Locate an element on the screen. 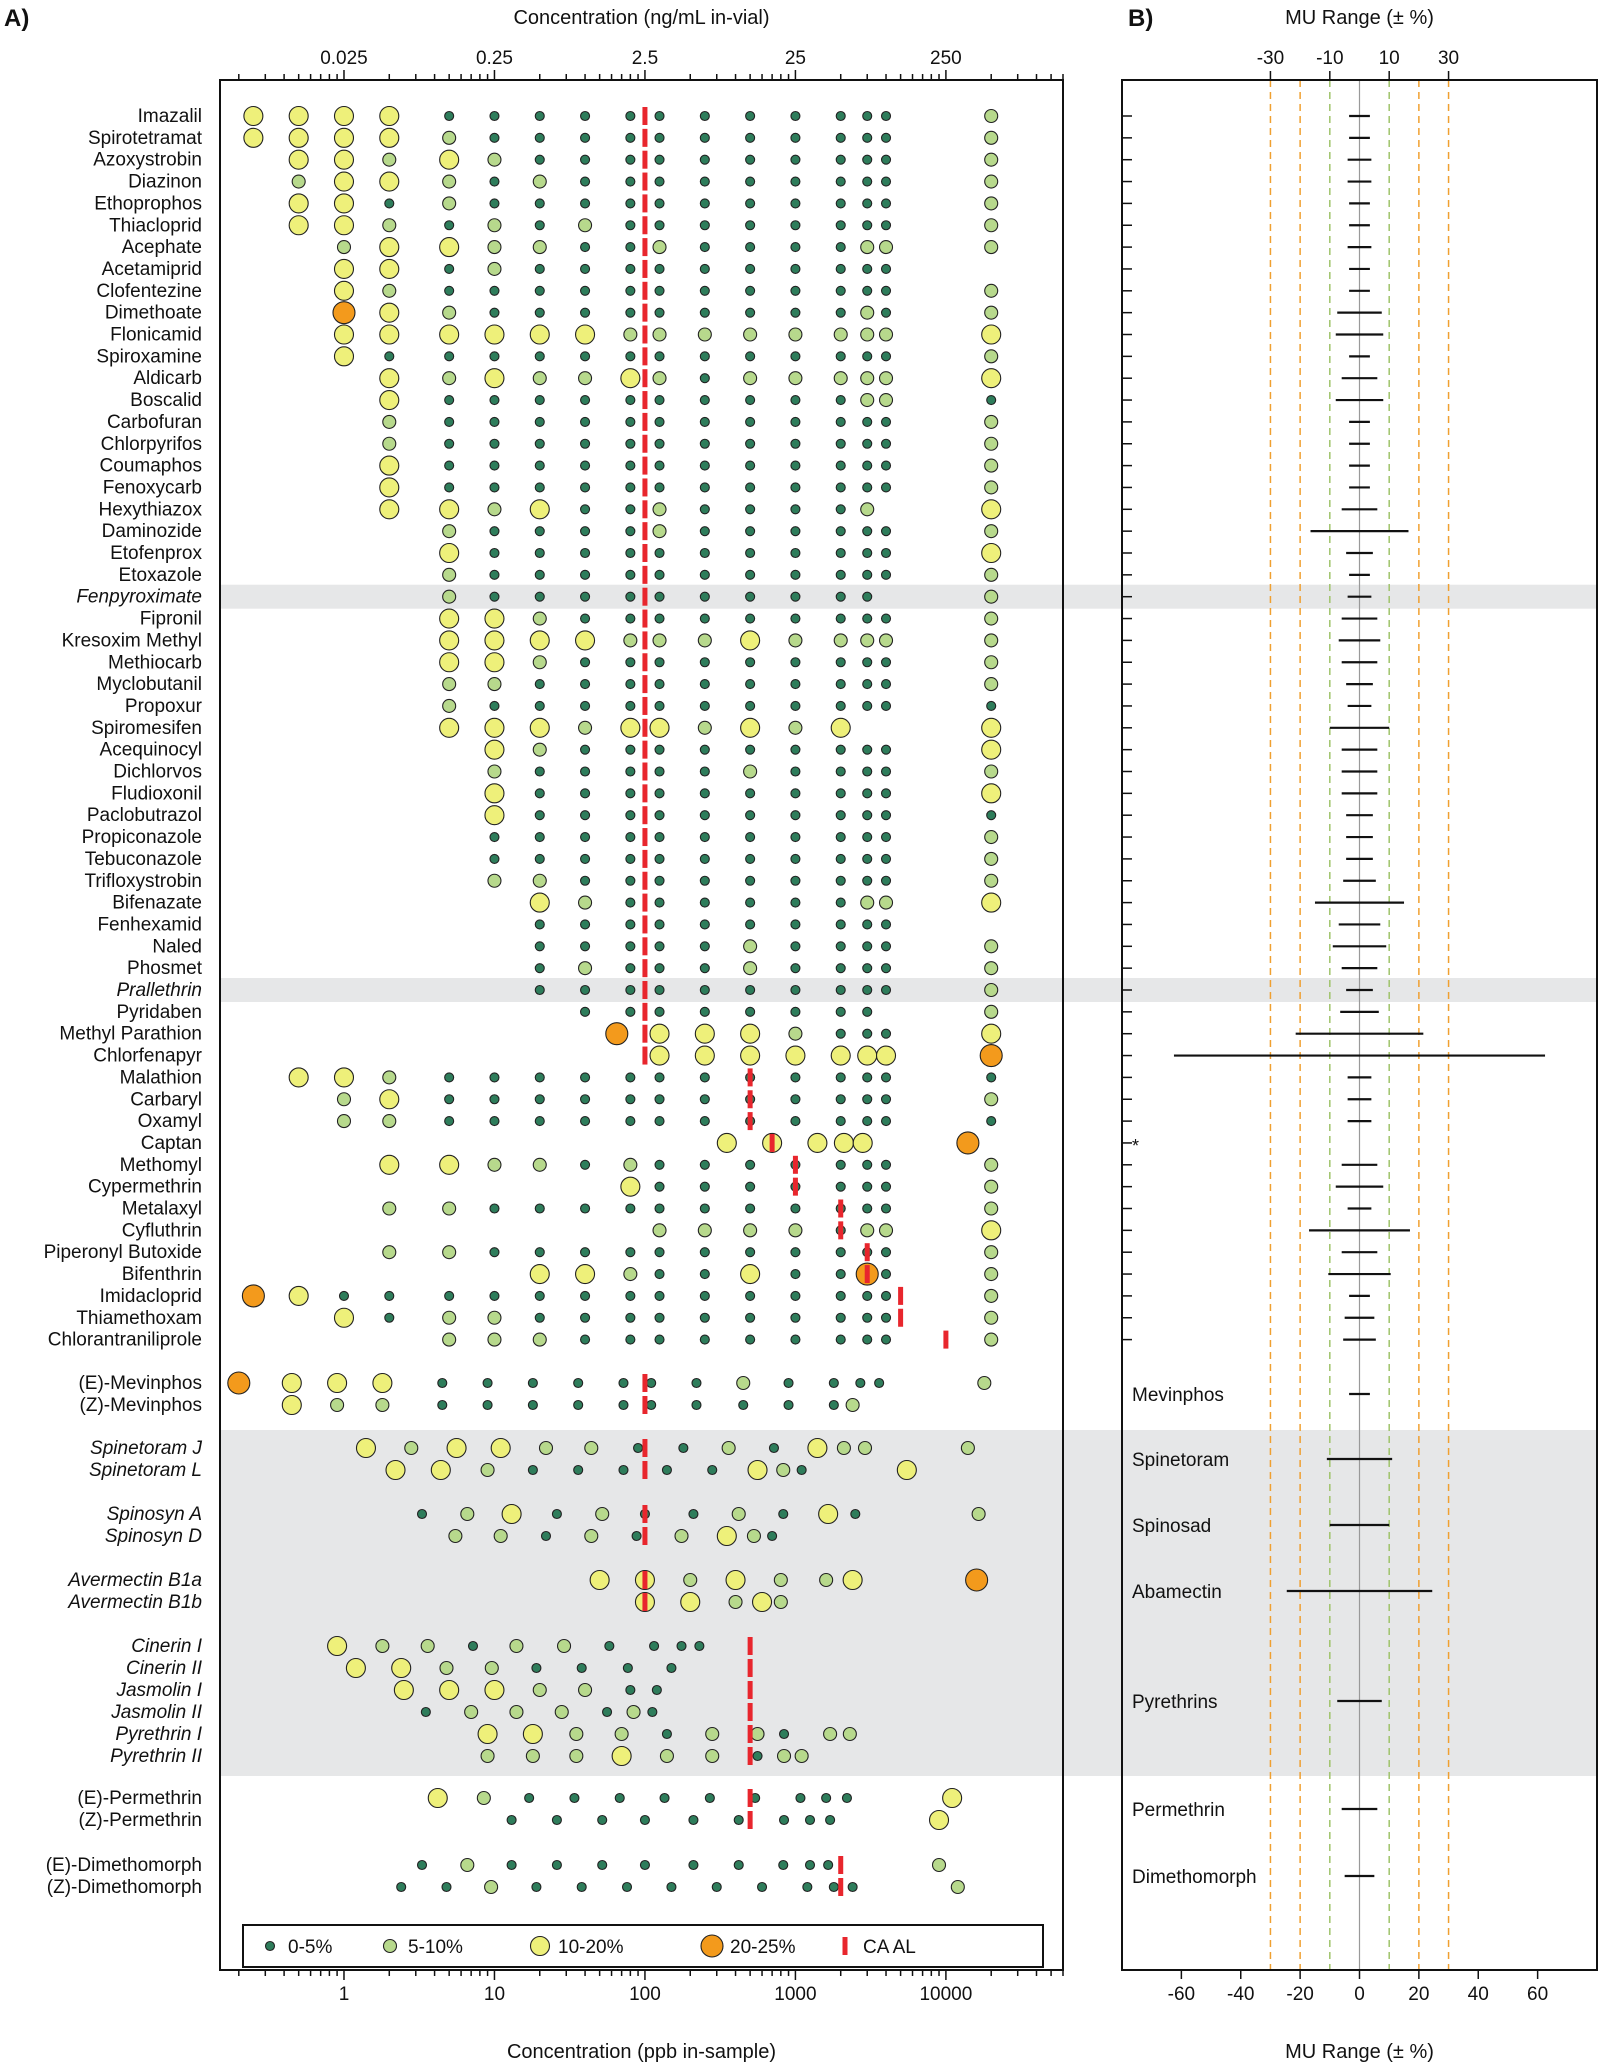 This screenshot has height=2064, width=1600. mu-x-tick-label: 40 is located at coordinates (1478, 1994).